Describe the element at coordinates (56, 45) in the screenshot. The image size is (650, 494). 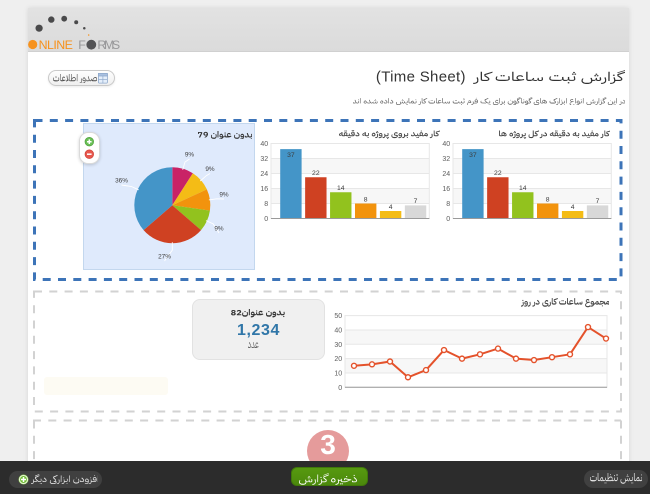
I see `svg-text: NLINE` at that location.